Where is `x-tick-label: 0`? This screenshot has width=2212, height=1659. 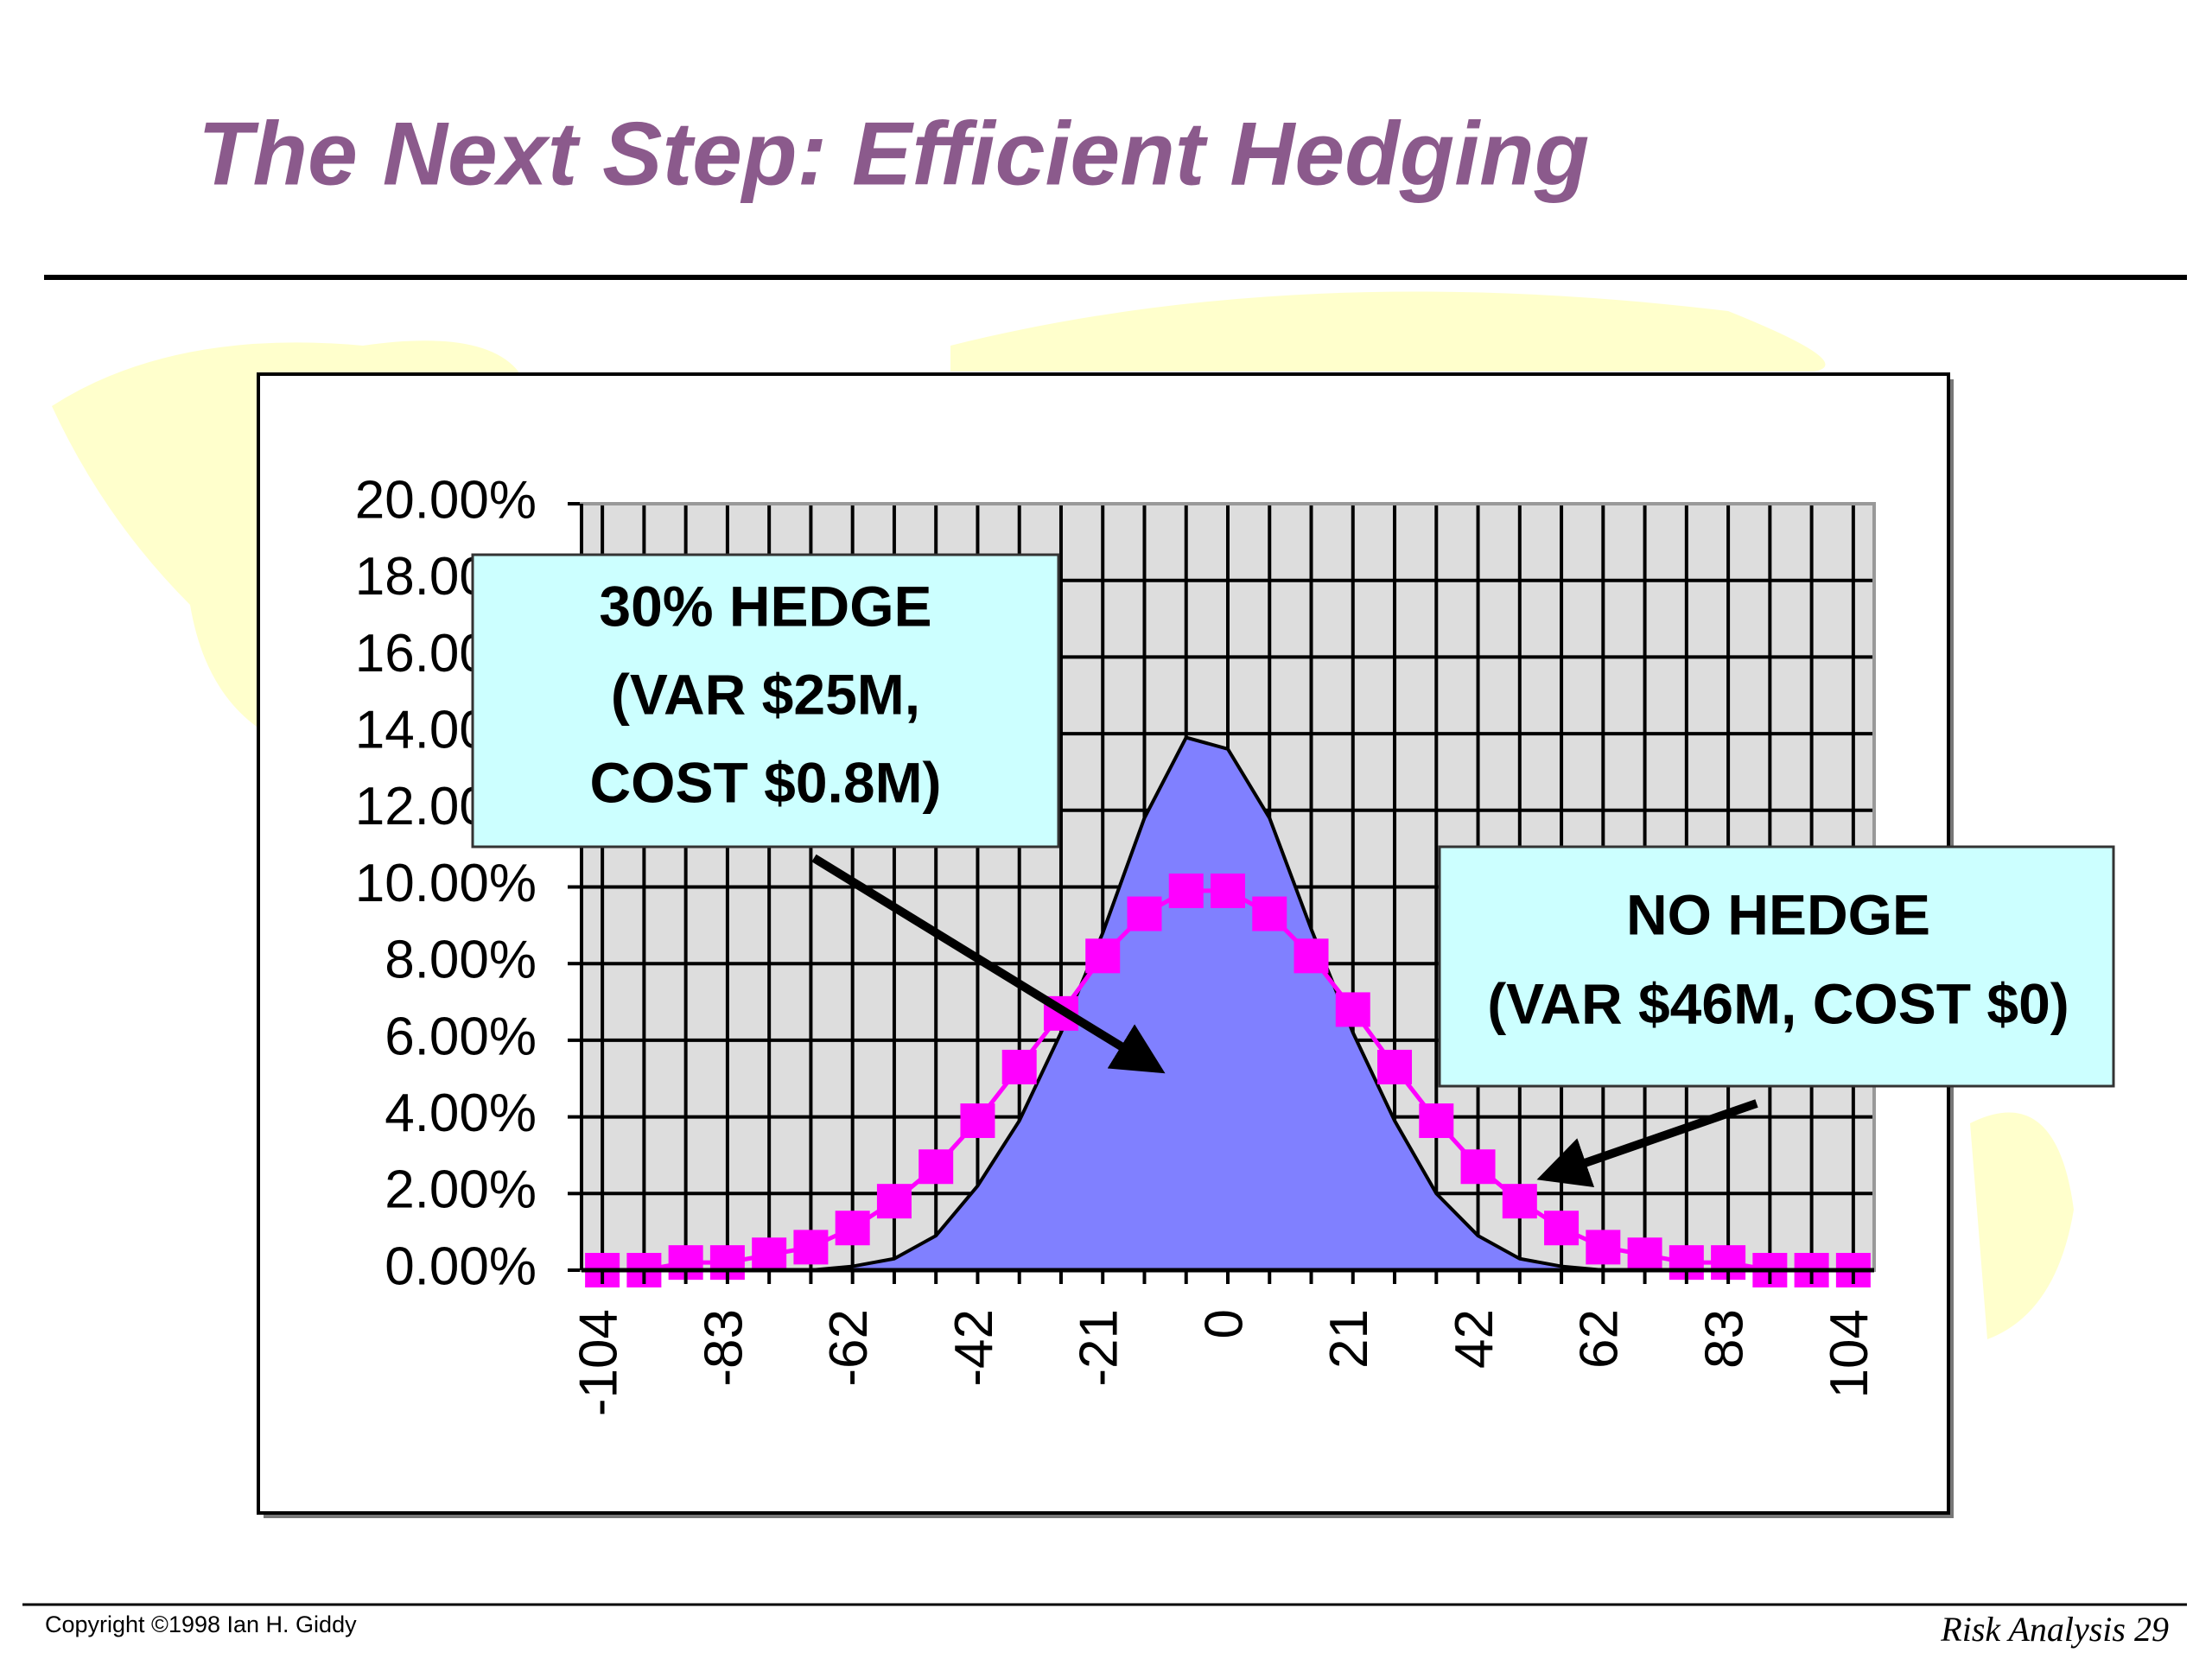 x-tick-label: 0 is located at coordinates (1224, 1323).